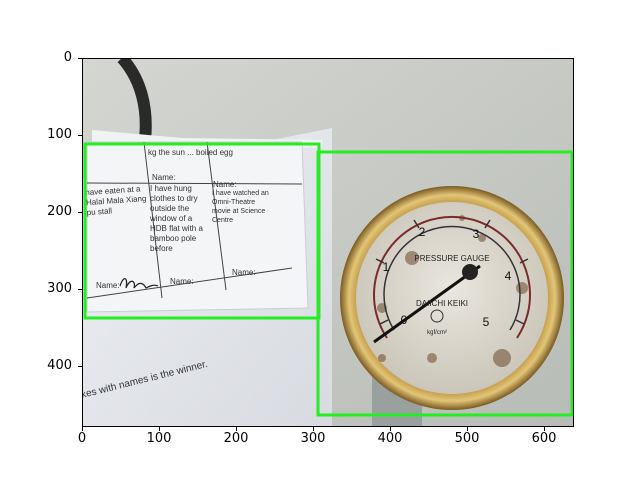  Describe the element at coordinates (476, 234) in the screenshot. I see `gauge-scale-3: 3` at that location.